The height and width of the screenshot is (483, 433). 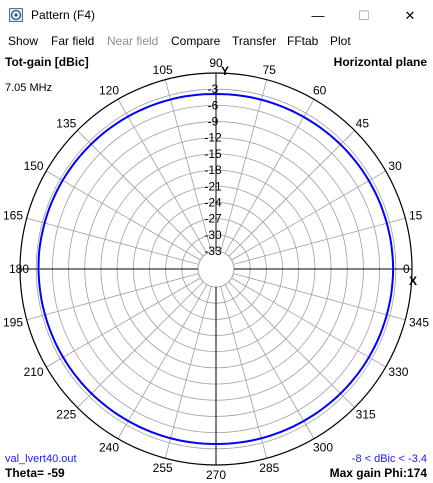 I want to click on angle-label: 300, so click(x=323, y=447).